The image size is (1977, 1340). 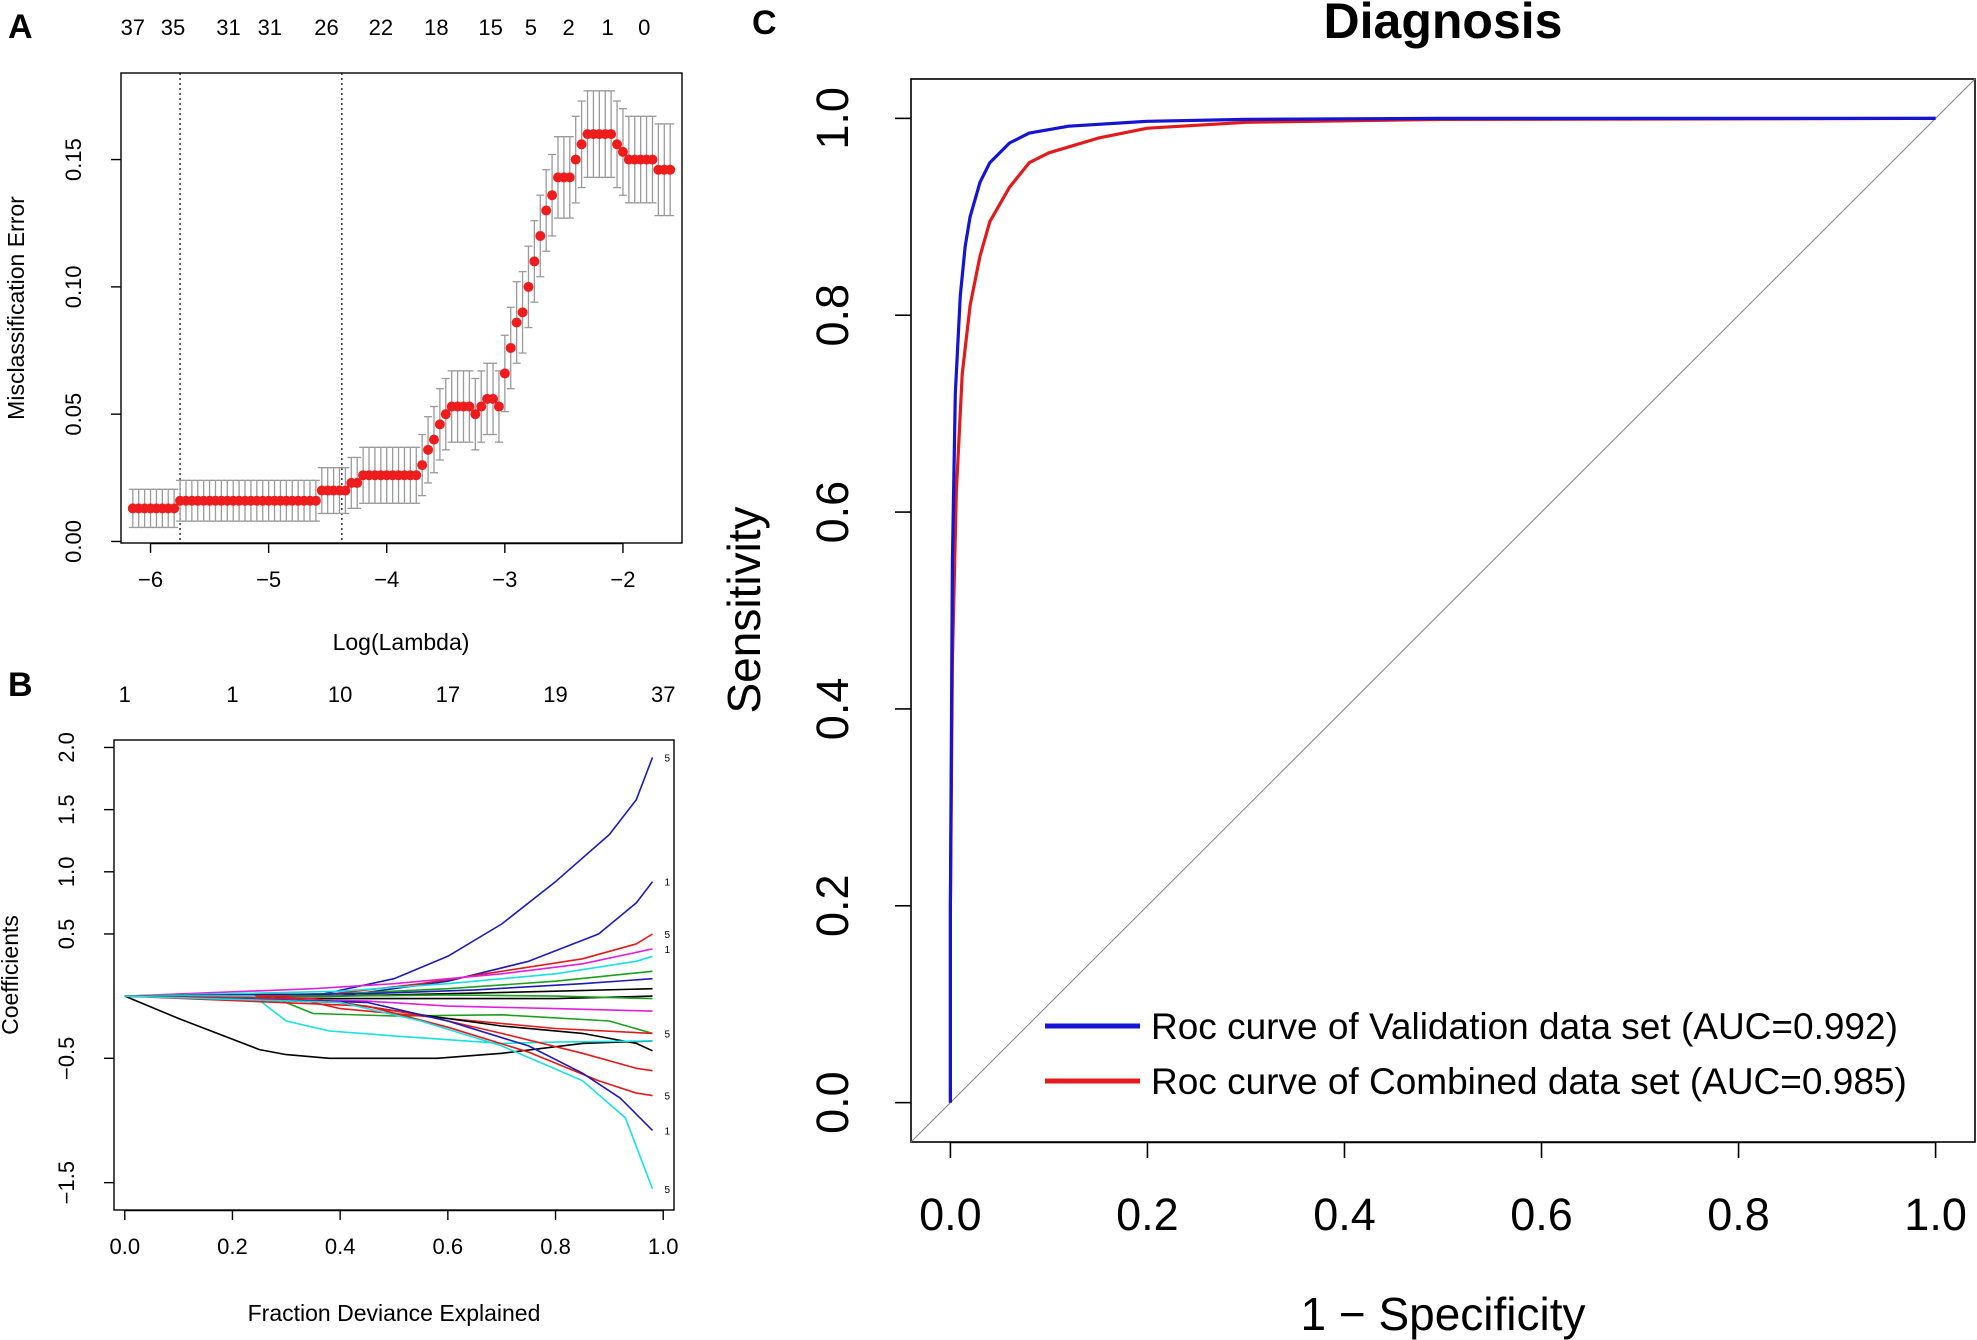 What do you see at coordinates (1442, 1314) in the screenshot?
I see `panel-c-x-axis-title: 1 − Specificity` at bounding box center [1442, 1314].